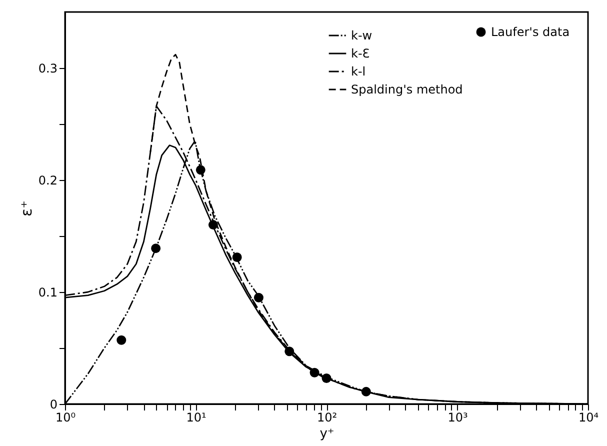 The image size is (607, 446). Describe the element at coordinates (48, 69) in the screenshot. I see `y-tick-label: 0.3` at that location.